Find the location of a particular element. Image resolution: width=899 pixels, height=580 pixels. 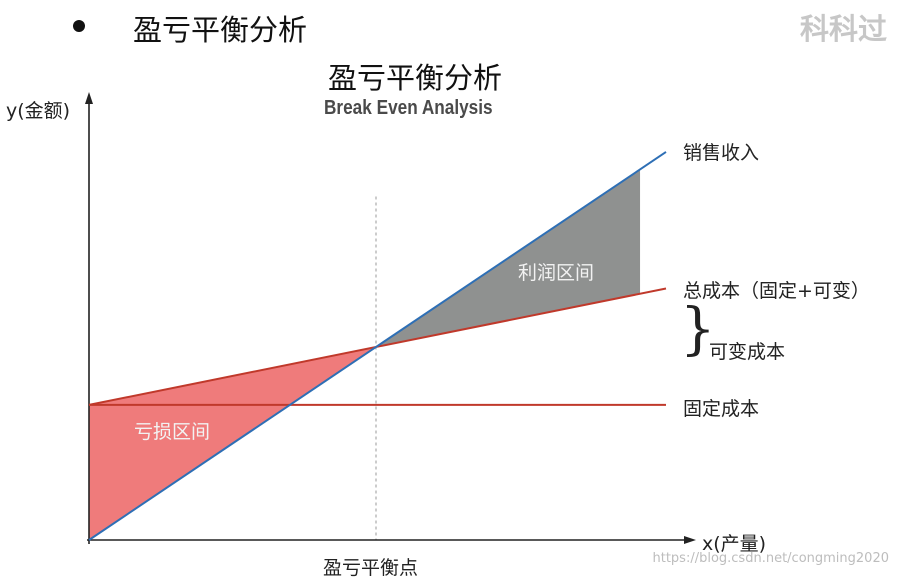

variable-cost-label: 可变成本 is located at coordinates (747, 352).